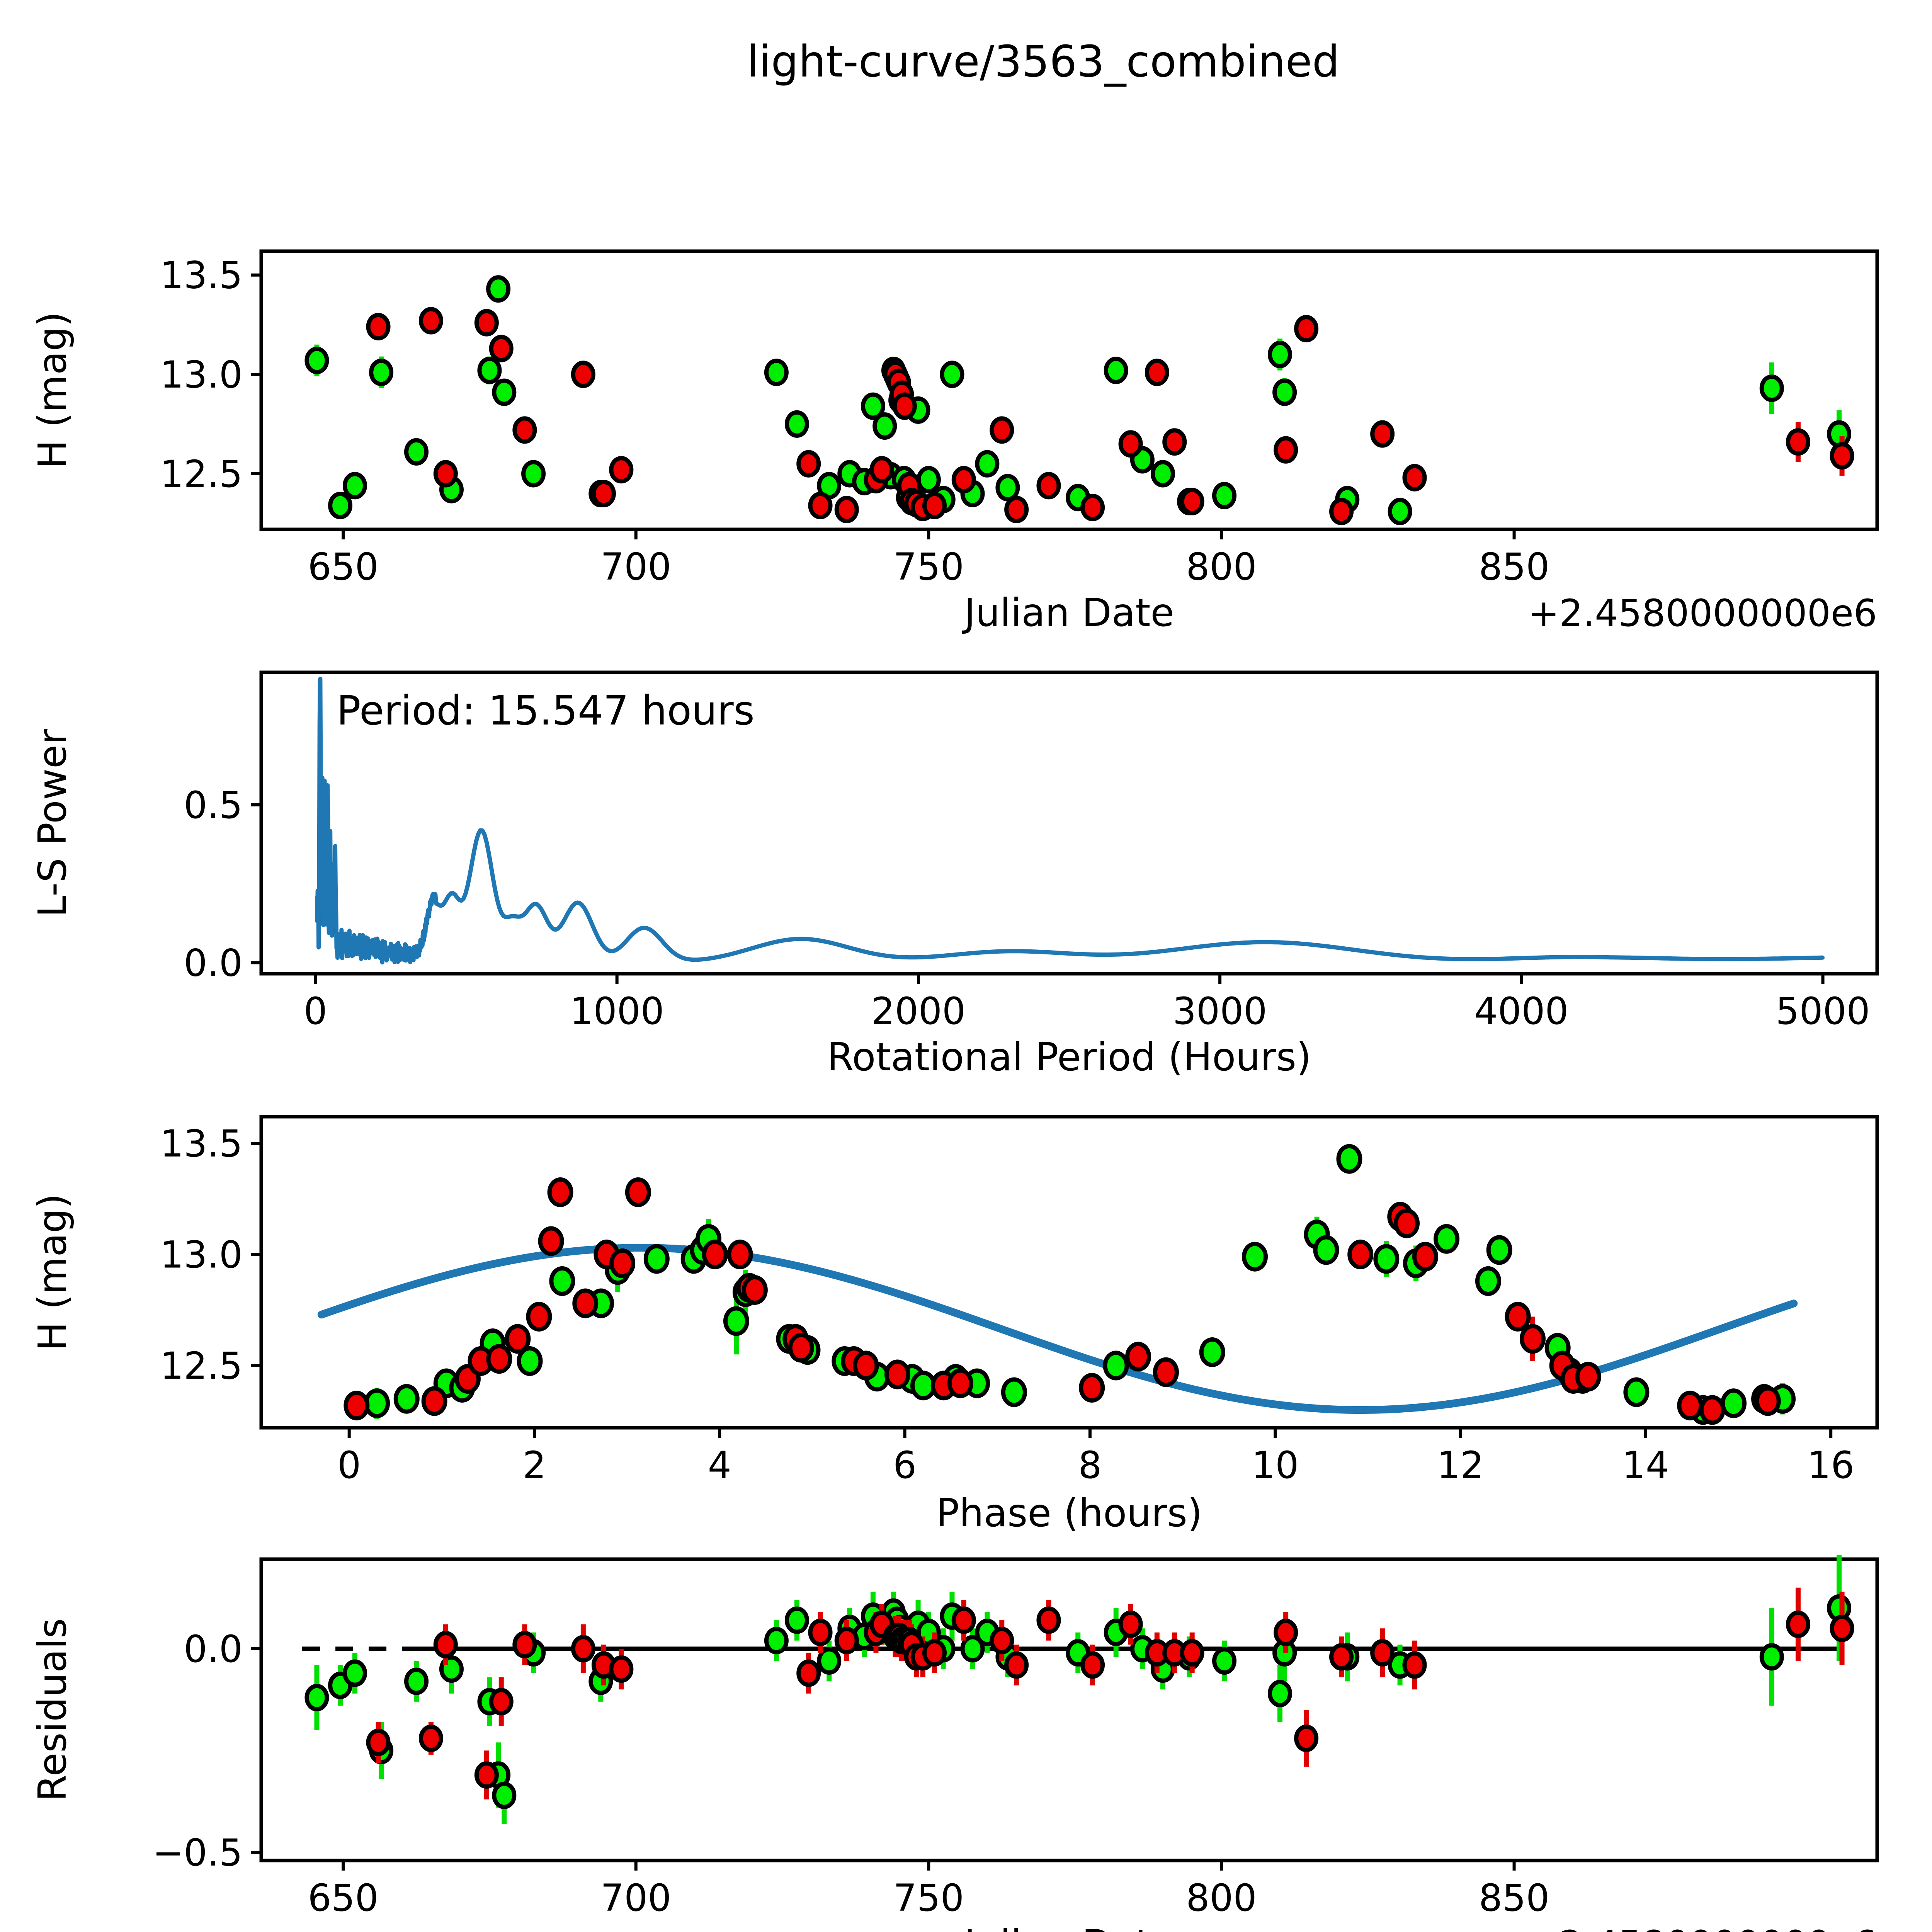 The image size is (1932, 1932). Describe the element at coordinates (534, 1466) in the screenshot. I see `x-tick-label: 2` at that location.